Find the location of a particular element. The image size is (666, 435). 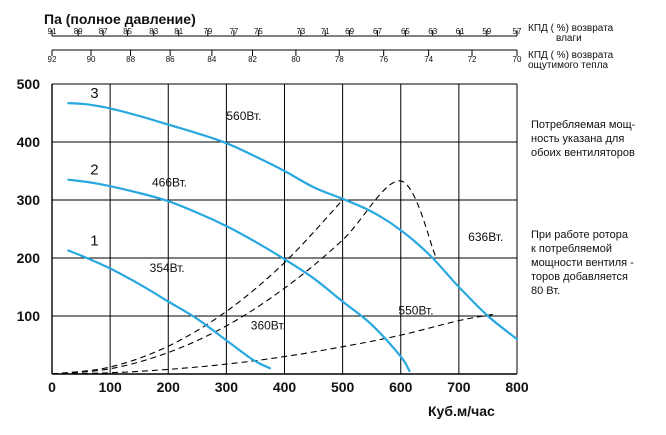

rotor-note-line: мощности вентиля - is located at coordinates (582, 263).